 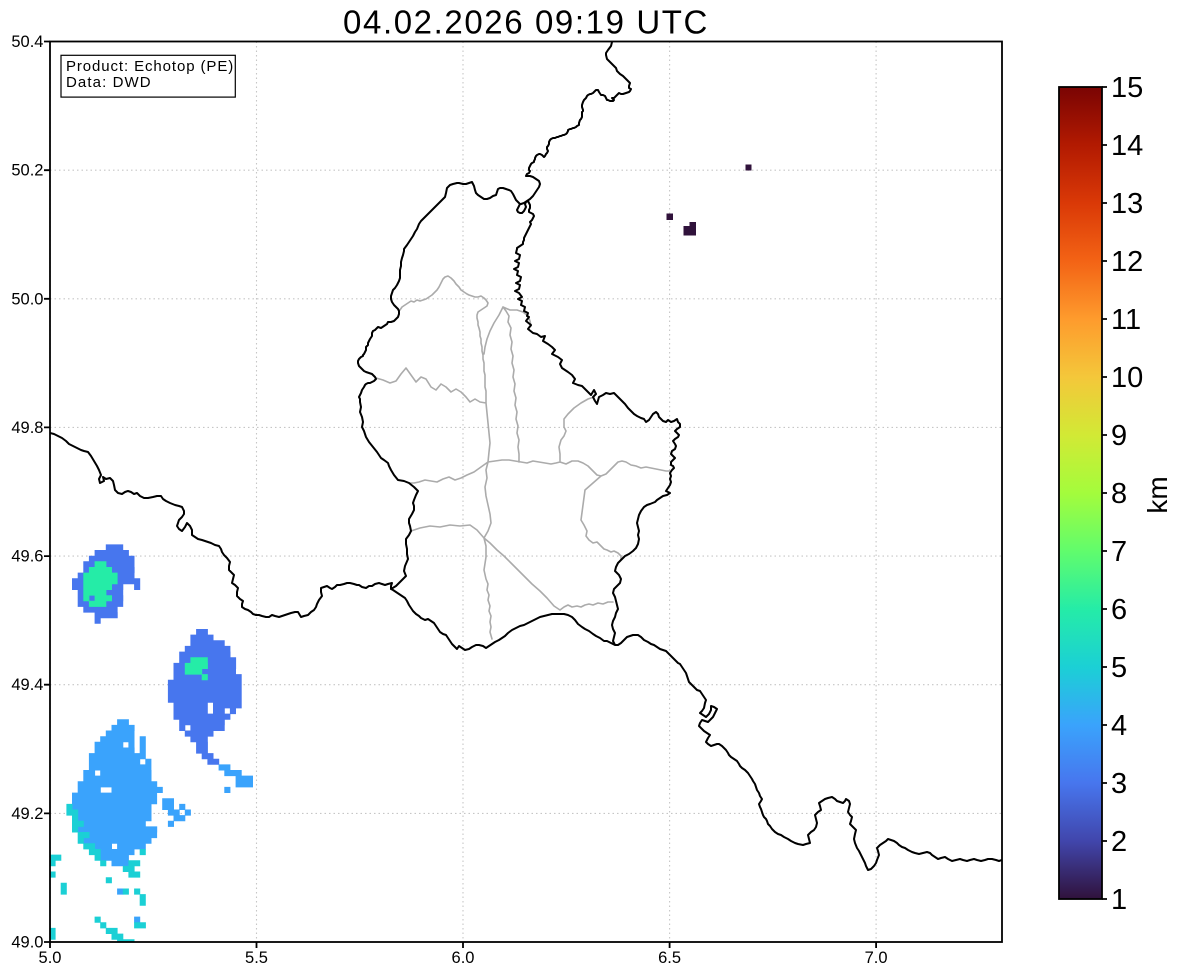 What do you see at coordinates (27, 557) in the screenshot?
I see `svg-text: 49.6` at bounding box center [27, 557].